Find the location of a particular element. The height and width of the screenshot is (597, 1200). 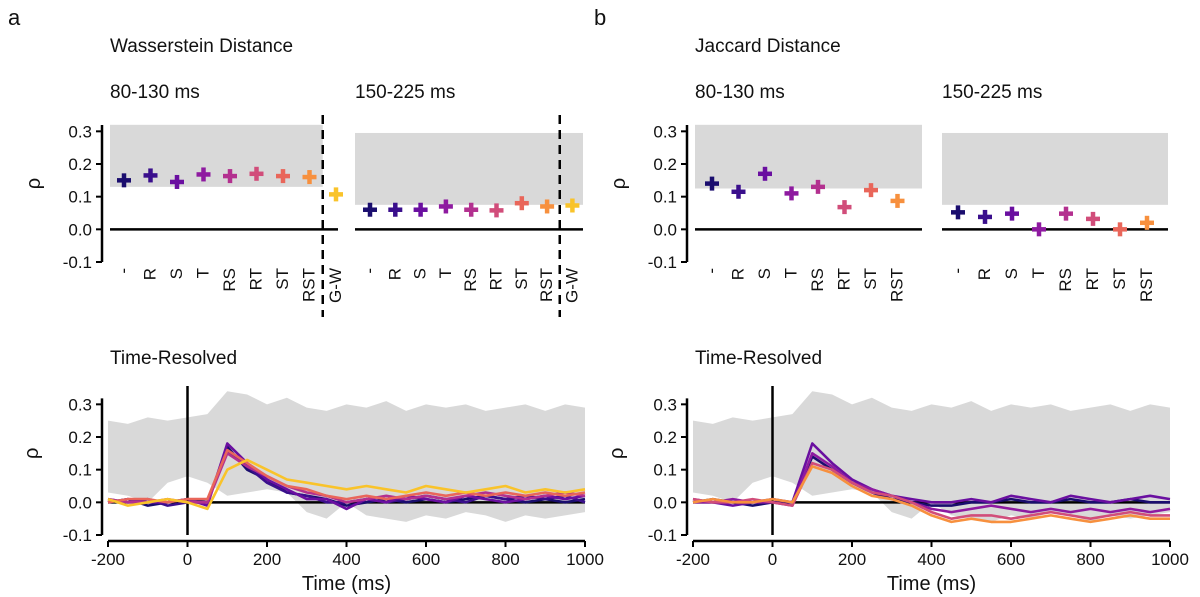

chart-a-80-130: 0.30.20.10.0-0.1ρ- R S T RS RT ST RST G-W is located at coordinates (184, 216).